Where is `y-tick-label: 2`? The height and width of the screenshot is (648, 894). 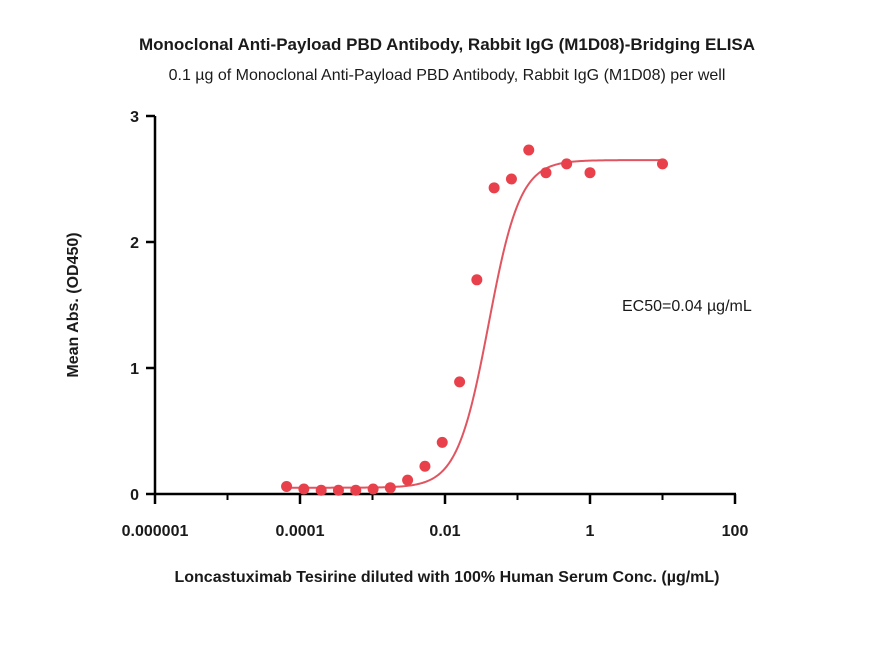
y-tick-label: 2 is located at coordinates (134, 243).